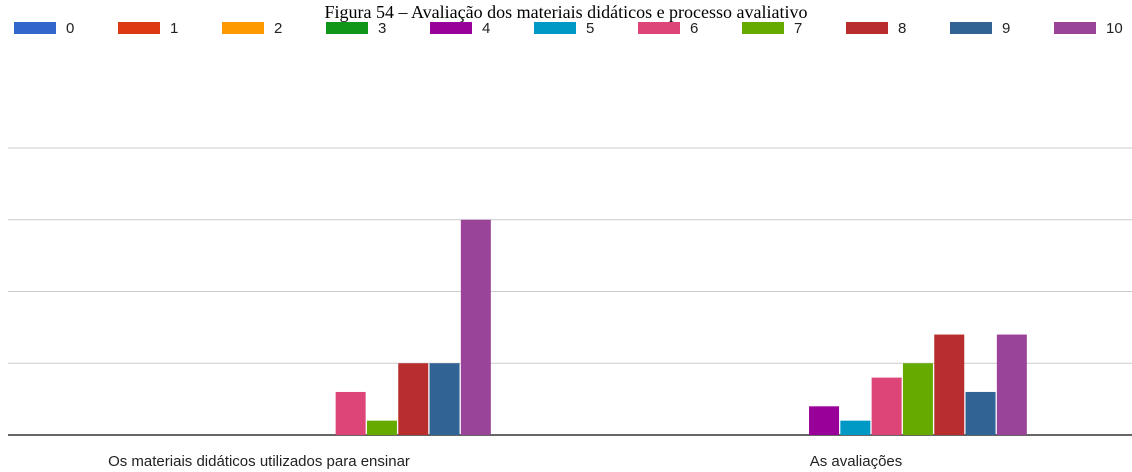 The height and width of the screenshot is (472, 1132). Describe the element at coordinates (1114, 28) in the screenshot. I see `legend-label: 10` at that location.